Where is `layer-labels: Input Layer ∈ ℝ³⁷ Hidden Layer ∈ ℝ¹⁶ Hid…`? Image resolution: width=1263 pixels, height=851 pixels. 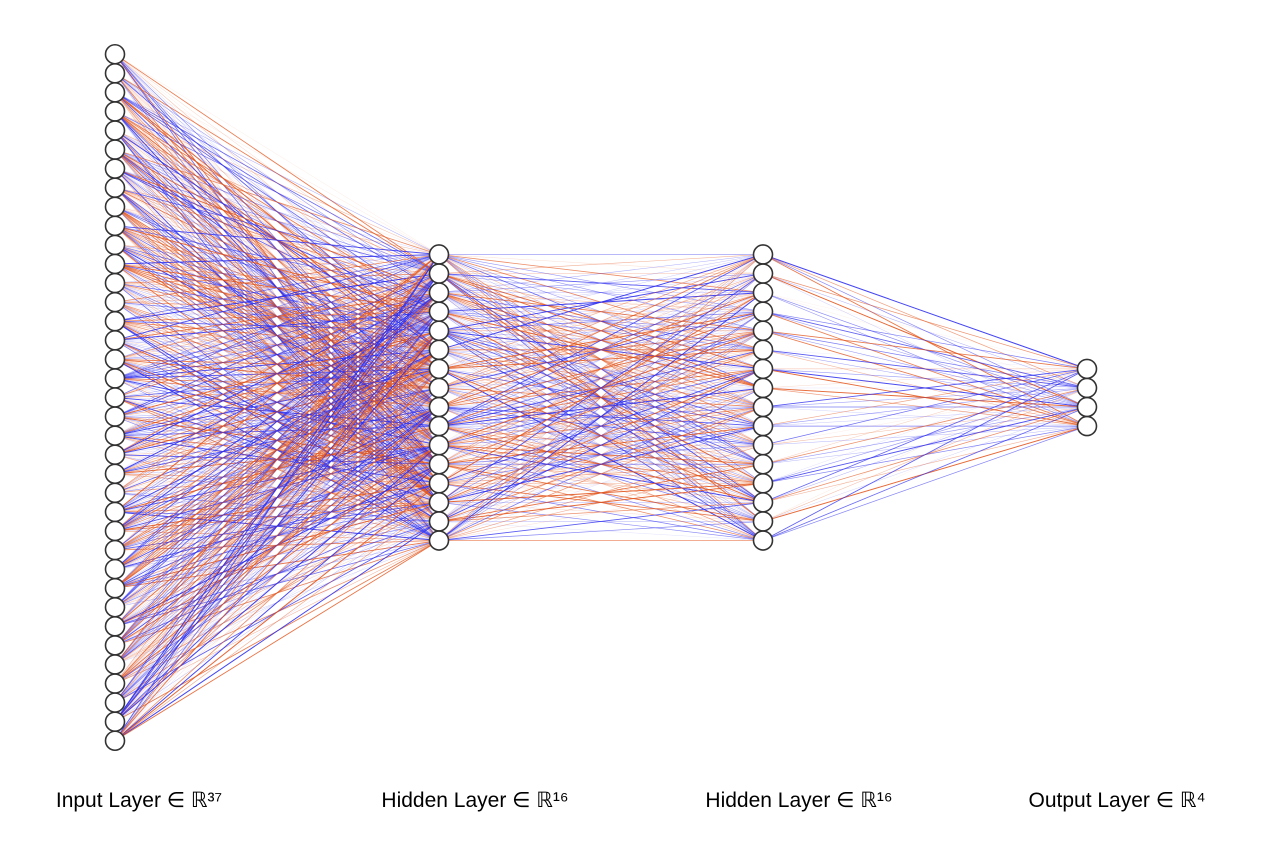 layer-labels: Input Layer ∈ ℝ³⁷ Hidden Layer ∈ ℝ¹⁶ Hid… is located at coordinates (631, 800).